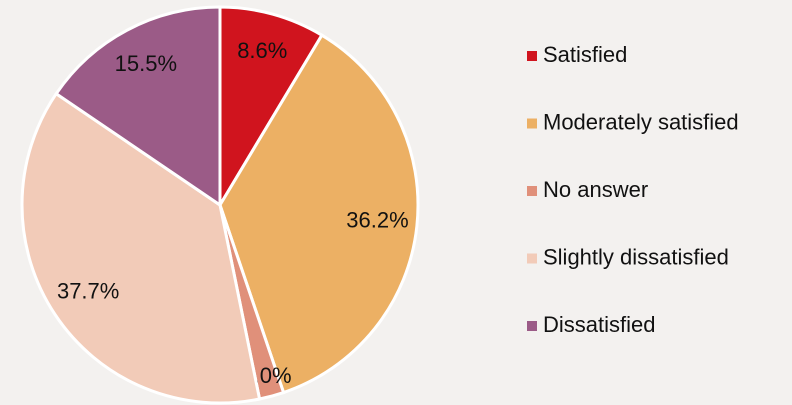  I want to click on legend-label: Satisfied, so click(585, 54).